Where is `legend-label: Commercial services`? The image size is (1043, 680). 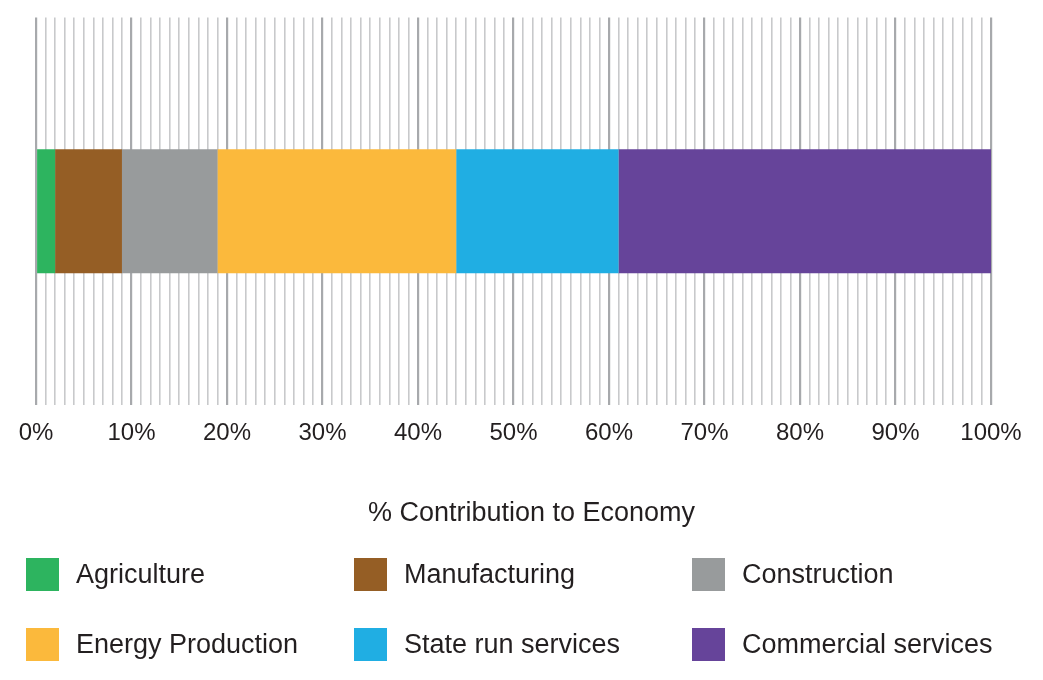
legend-label: Commercial services is located at coordinates (867, 644).